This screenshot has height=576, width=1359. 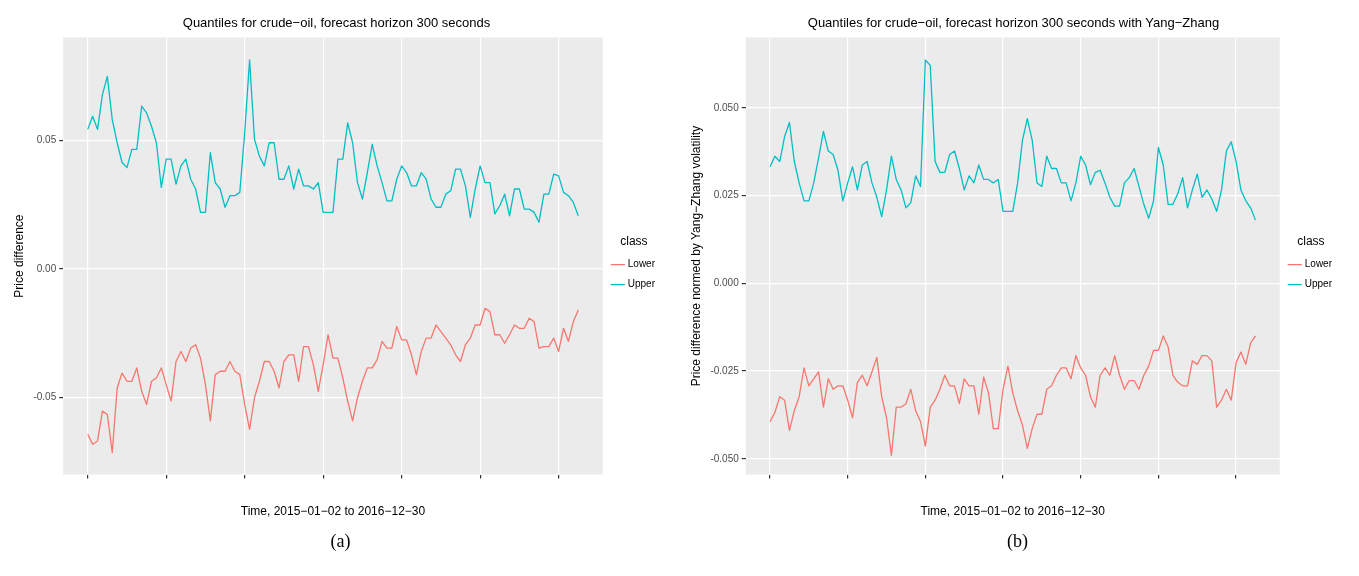 I want to click on y-tick-label: 0.025, so click(x=726, y=195).